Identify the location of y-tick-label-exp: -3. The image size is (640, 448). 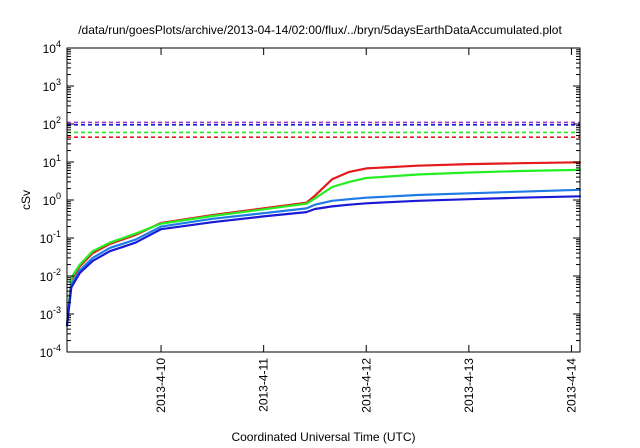
(57, 310).